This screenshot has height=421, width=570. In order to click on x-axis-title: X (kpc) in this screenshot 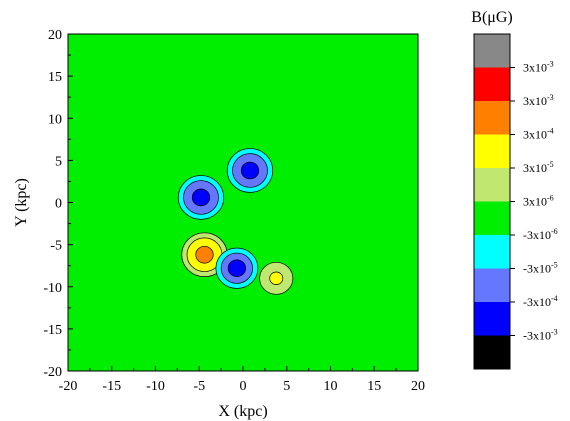, I will do `click(242, 411)`.